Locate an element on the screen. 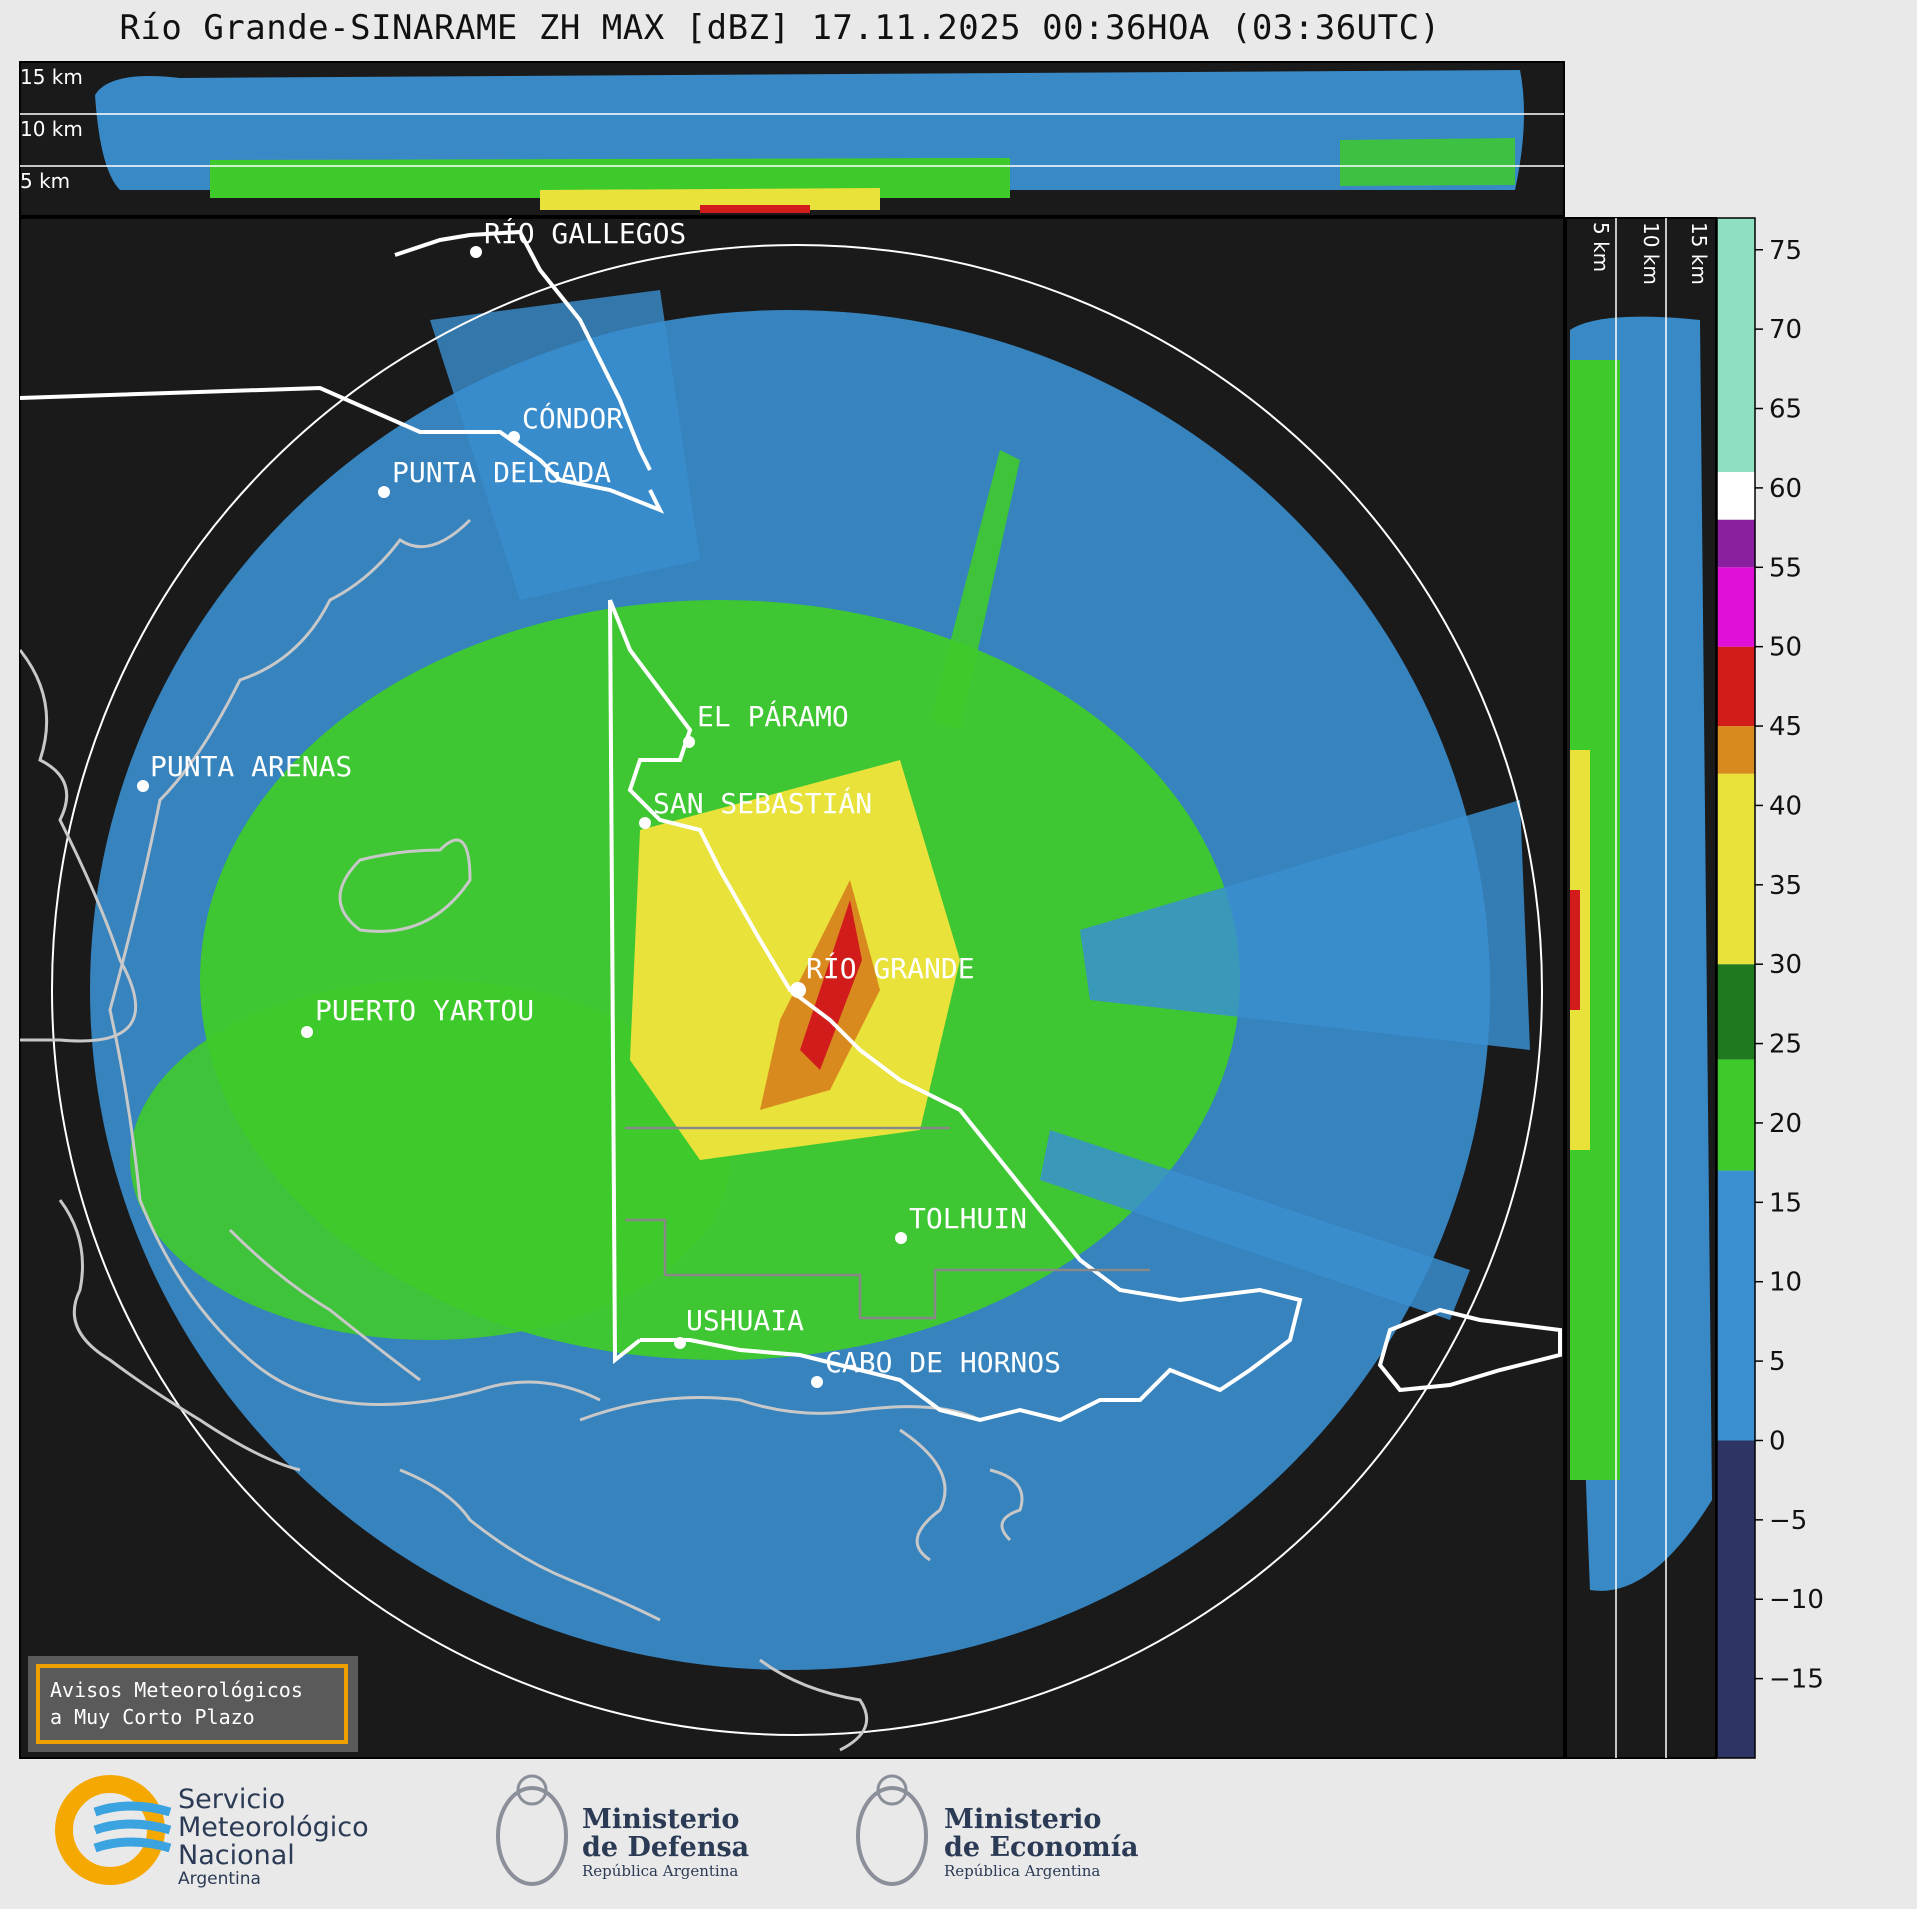 Image resolution: width=1917 pixels, height=1909 pixels. colorbar-tick-label: 0 is located at coordinates (1777, 1441).